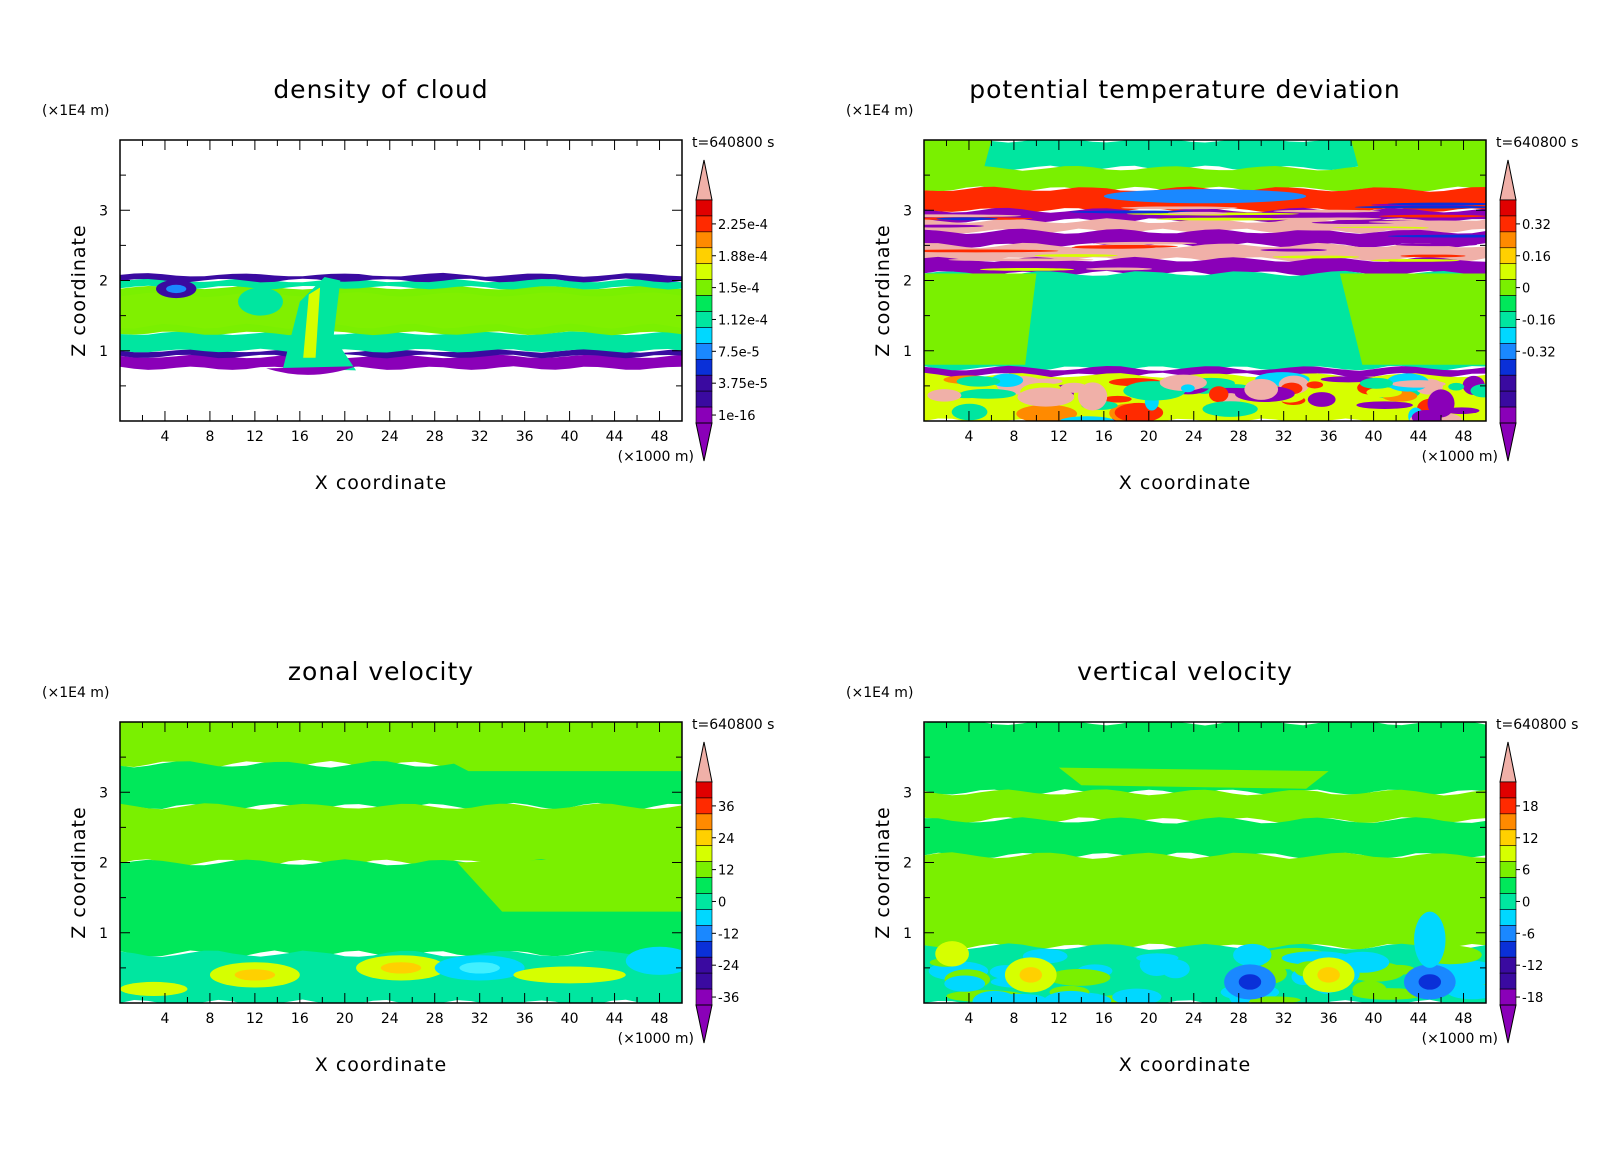  Describe the element at coordinates (722, 902) in the screenshot. I see `colorbar-label: 0` at that location.